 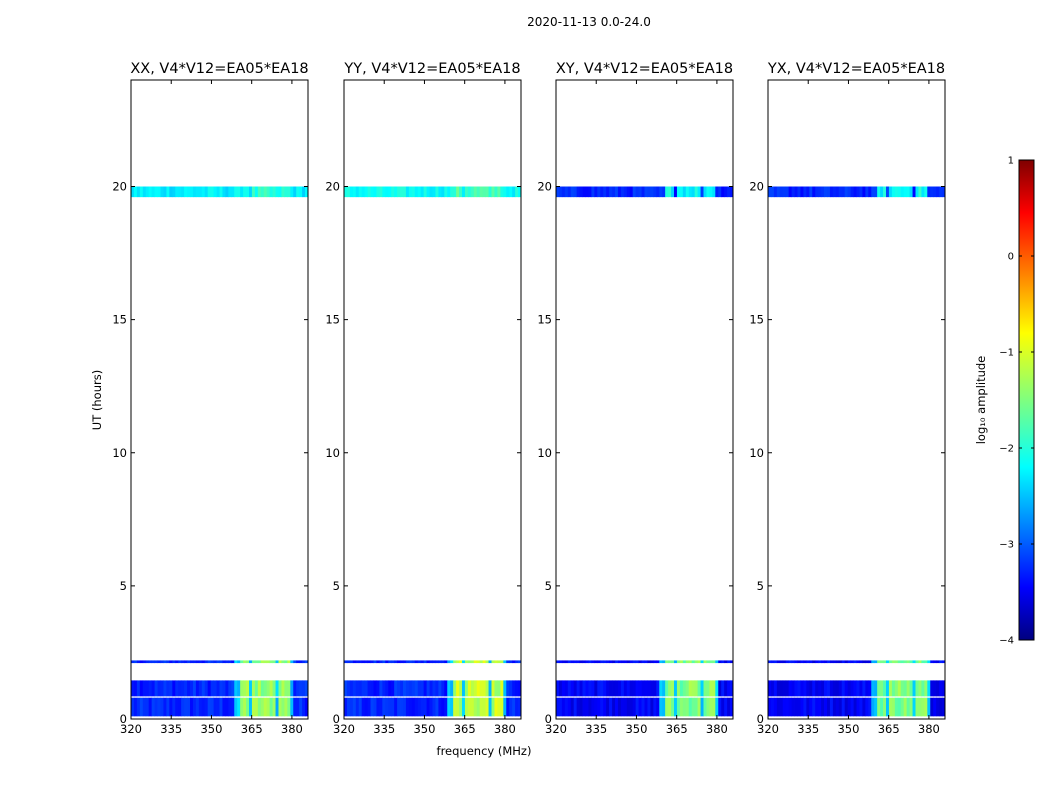 I want to click on x-tick-label: 350, so click(x=848, y=729).